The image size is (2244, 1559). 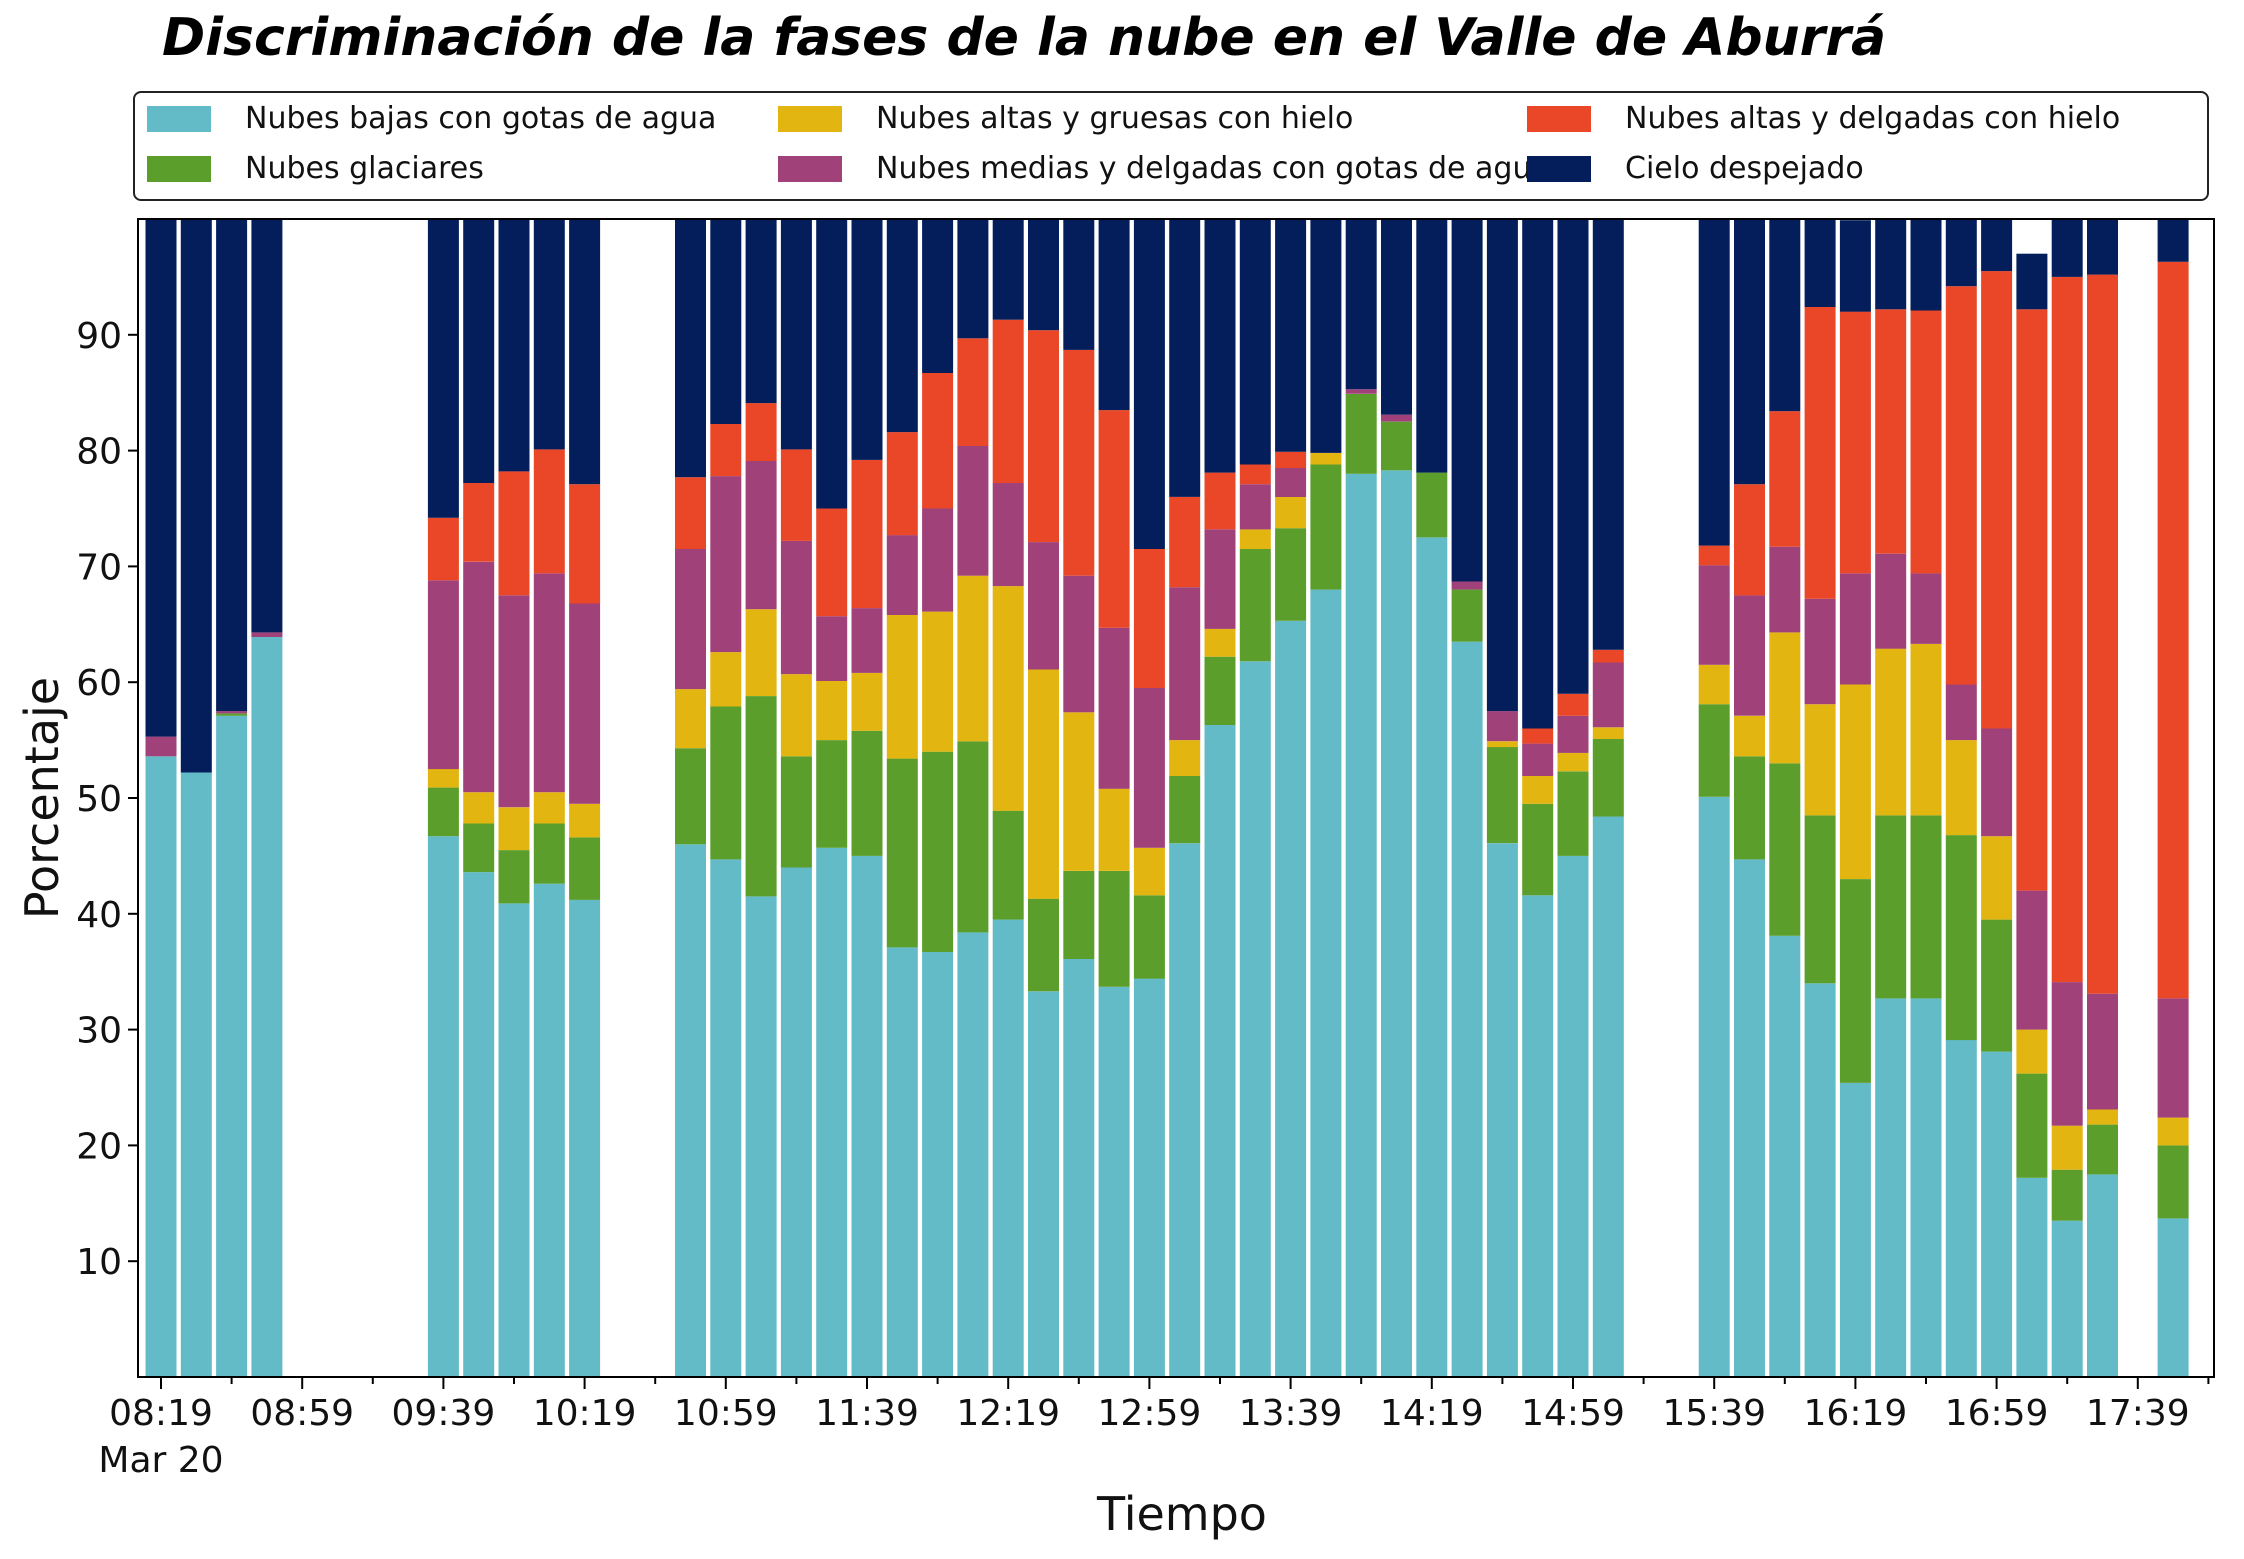 I want to click on legend-item: Nubes altas y gruesas con hielo, so click(x=1065, y=118).